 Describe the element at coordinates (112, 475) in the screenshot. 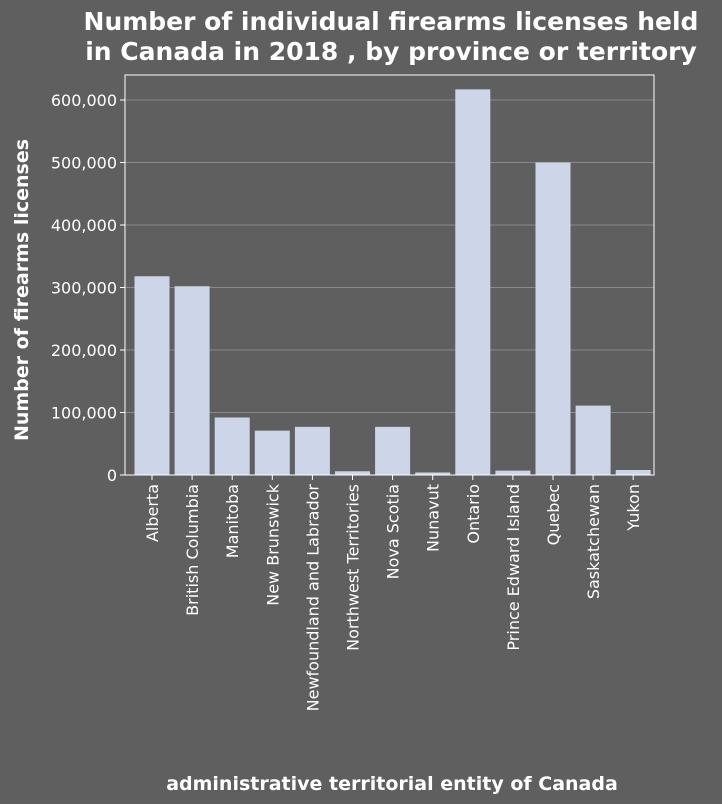

I see `y-tick-label: 0` at that location.